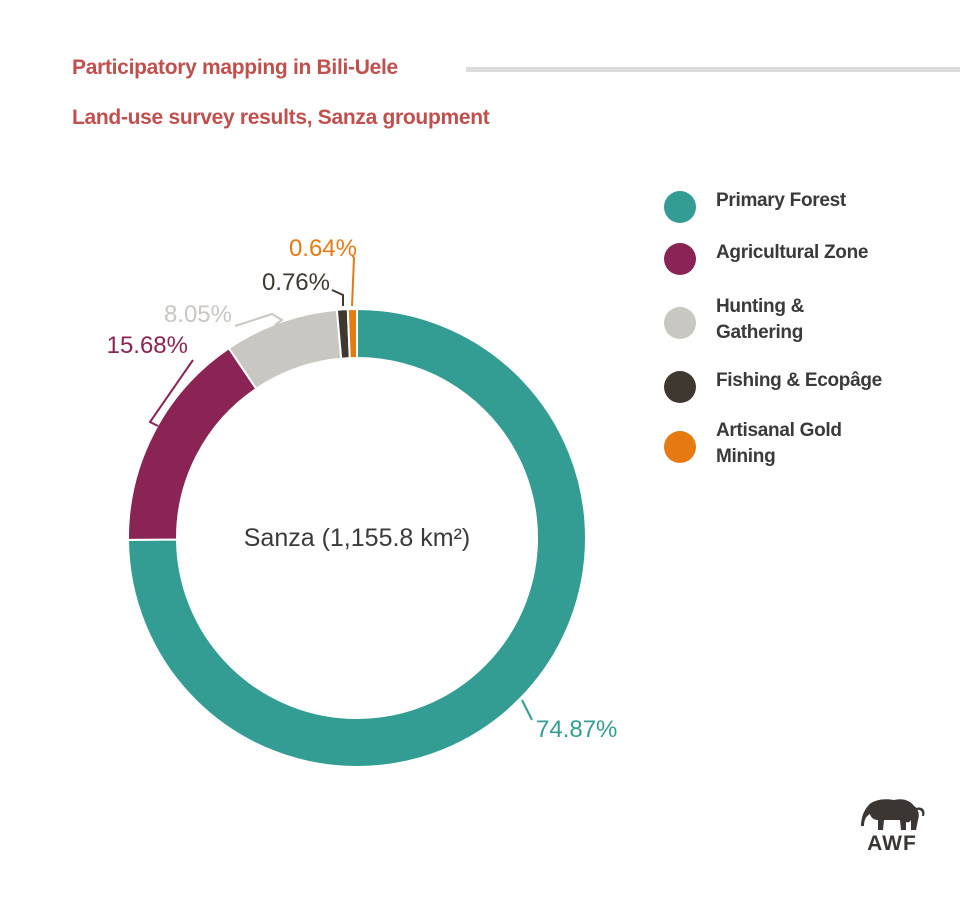 The image size is (960, 900). I want to click on legend-label: Primary Forest, so click(781, 200).